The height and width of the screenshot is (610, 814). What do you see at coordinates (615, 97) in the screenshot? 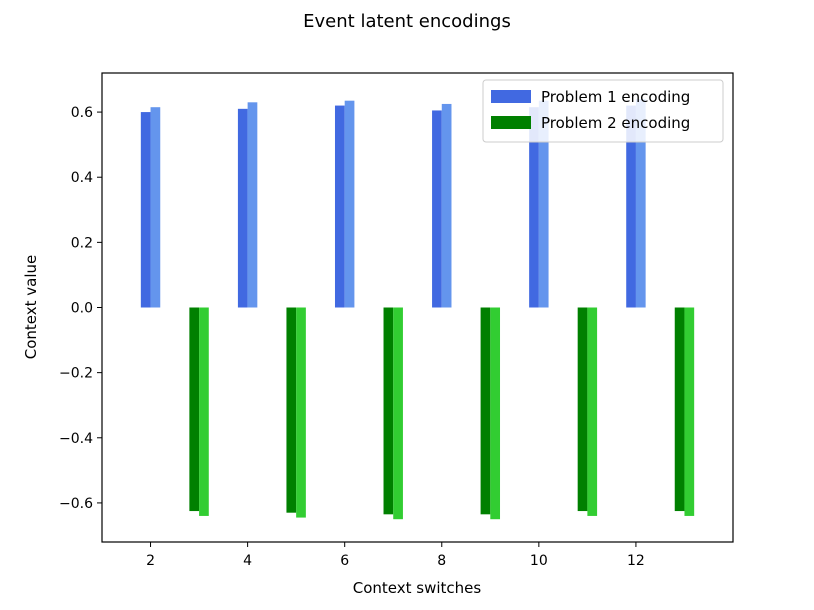
I see `legend-label: Problem 1 encoding` at bounding box center [615, 97].